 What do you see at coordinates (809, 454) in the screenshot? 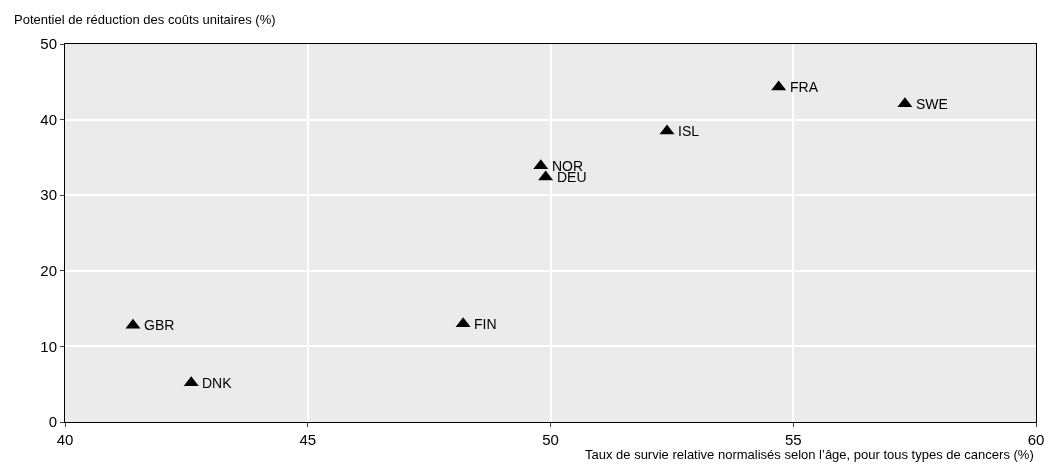
I see `x-axis-title: Taux de survie relative normalisés selon l’âge, pour tous types de cancers (%)` at bounding box center [809, 454].